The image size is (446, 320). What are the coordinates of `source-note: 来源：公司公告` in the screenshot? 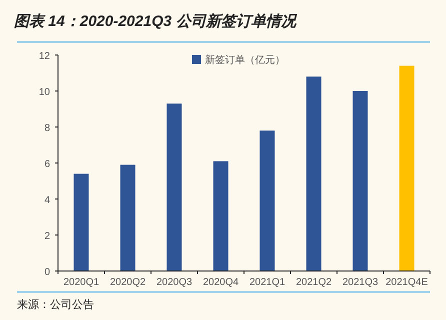 It's located at (55, 304).